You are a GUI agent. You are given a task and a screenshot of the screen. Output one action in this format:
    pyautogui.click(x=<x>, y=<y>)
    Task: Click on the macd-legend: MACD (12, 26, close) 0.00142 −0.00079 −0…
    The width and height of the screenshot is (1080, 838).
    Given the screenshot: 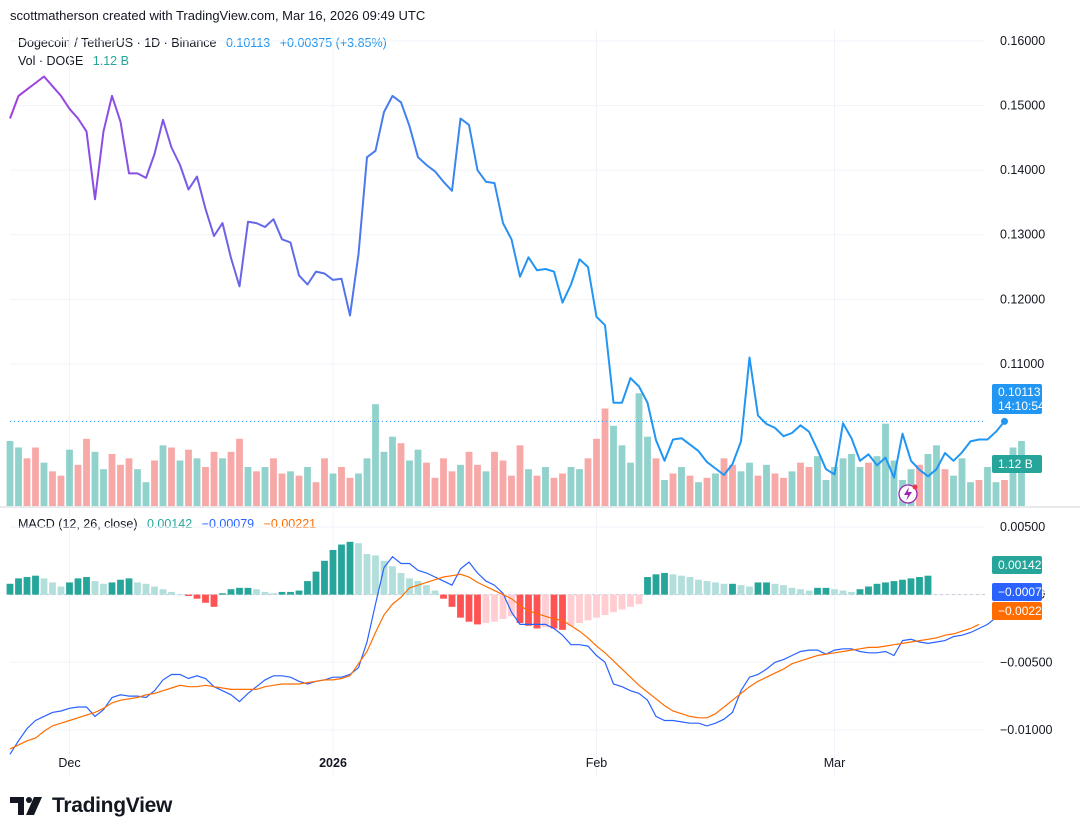 What is the action you would take?
    pyautogui.click(x=170, y=524)
    